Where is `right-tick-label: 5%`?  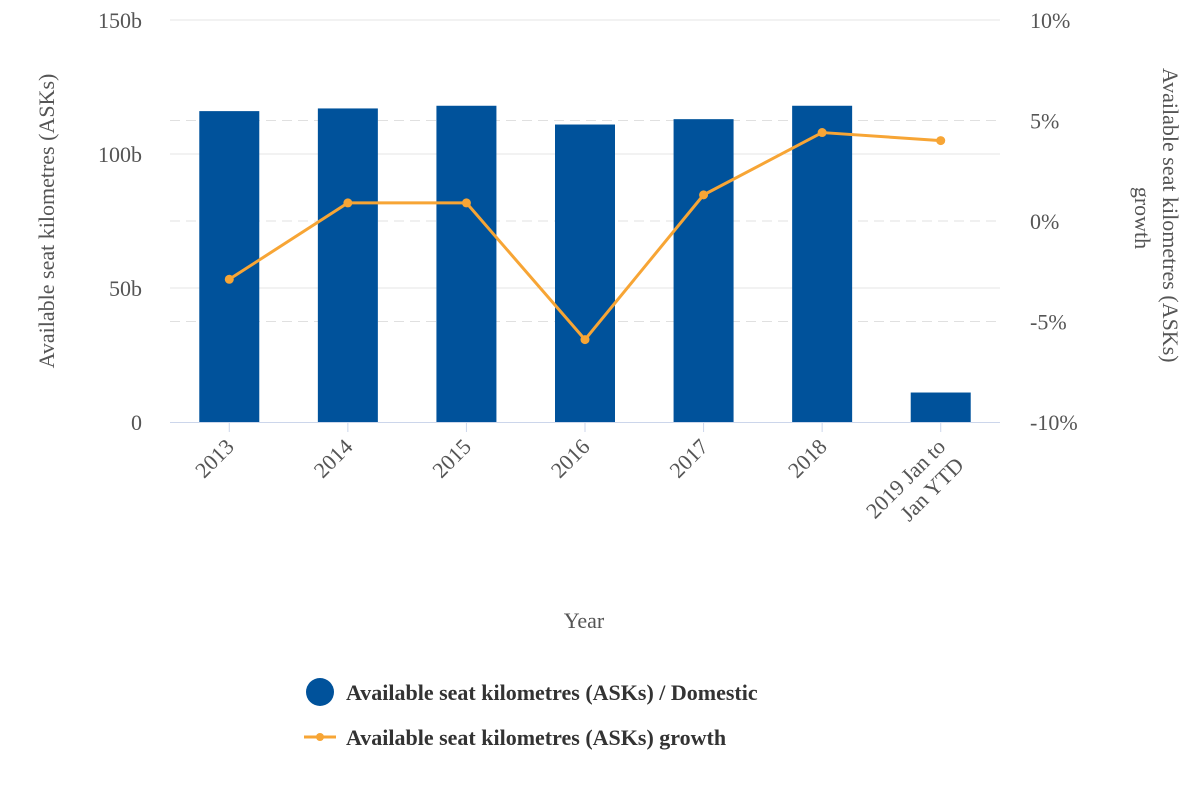
right-tick-label: 5% is located at coordinates (1044, 121).